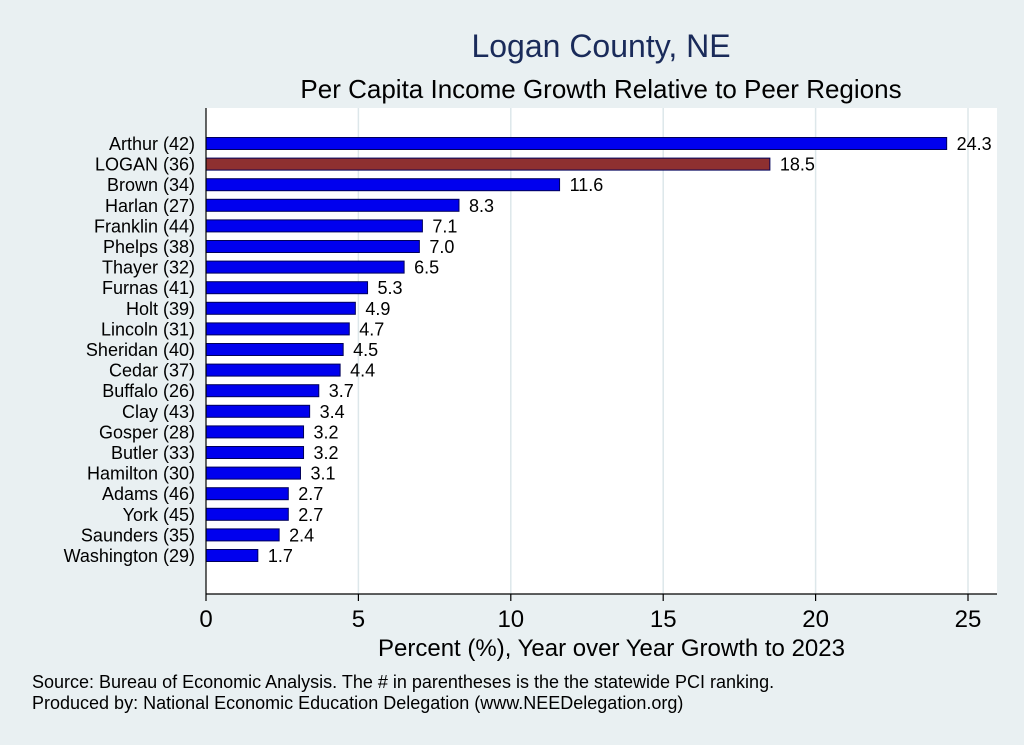 Image resolution: width=1024 pixels, height=745 pixels. Describe the element at coordinates (148, 494) in the screenshot. I see `category-label-17: Adams (46)` at that location.